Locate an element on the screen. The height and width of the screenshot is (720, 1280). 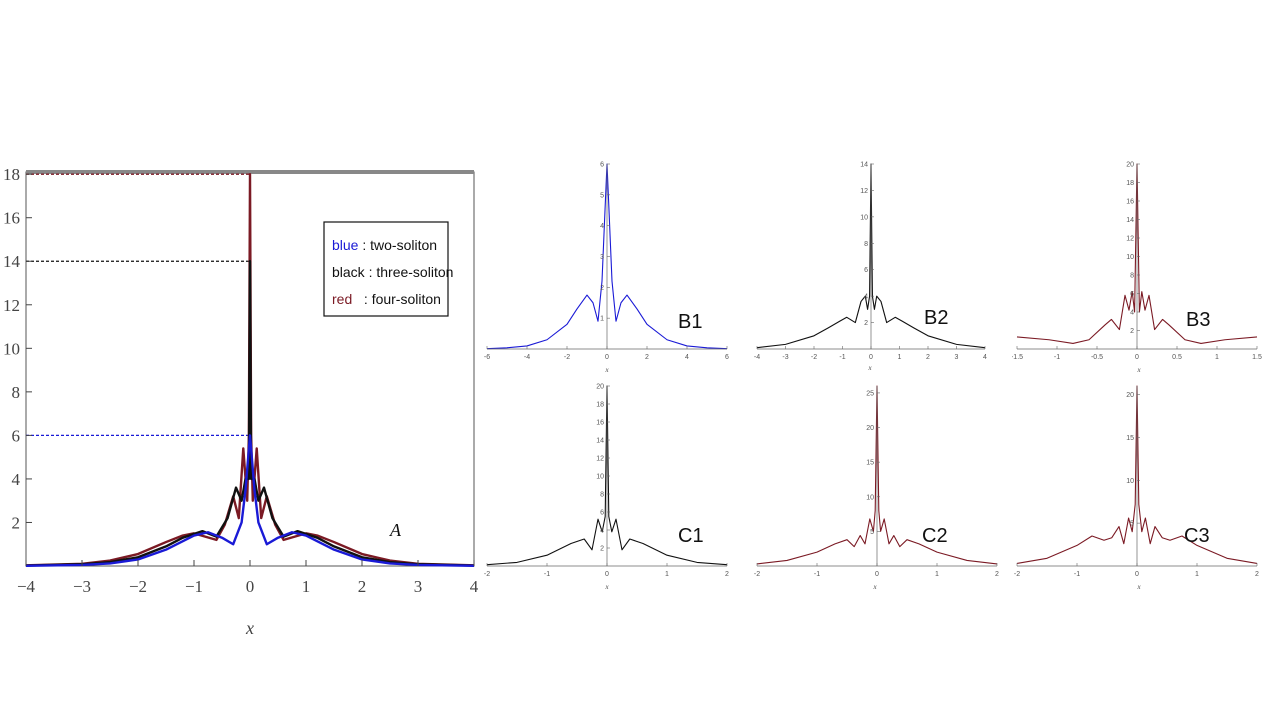
panel-label-C3: C3 is located at coordinates (1197, 536).